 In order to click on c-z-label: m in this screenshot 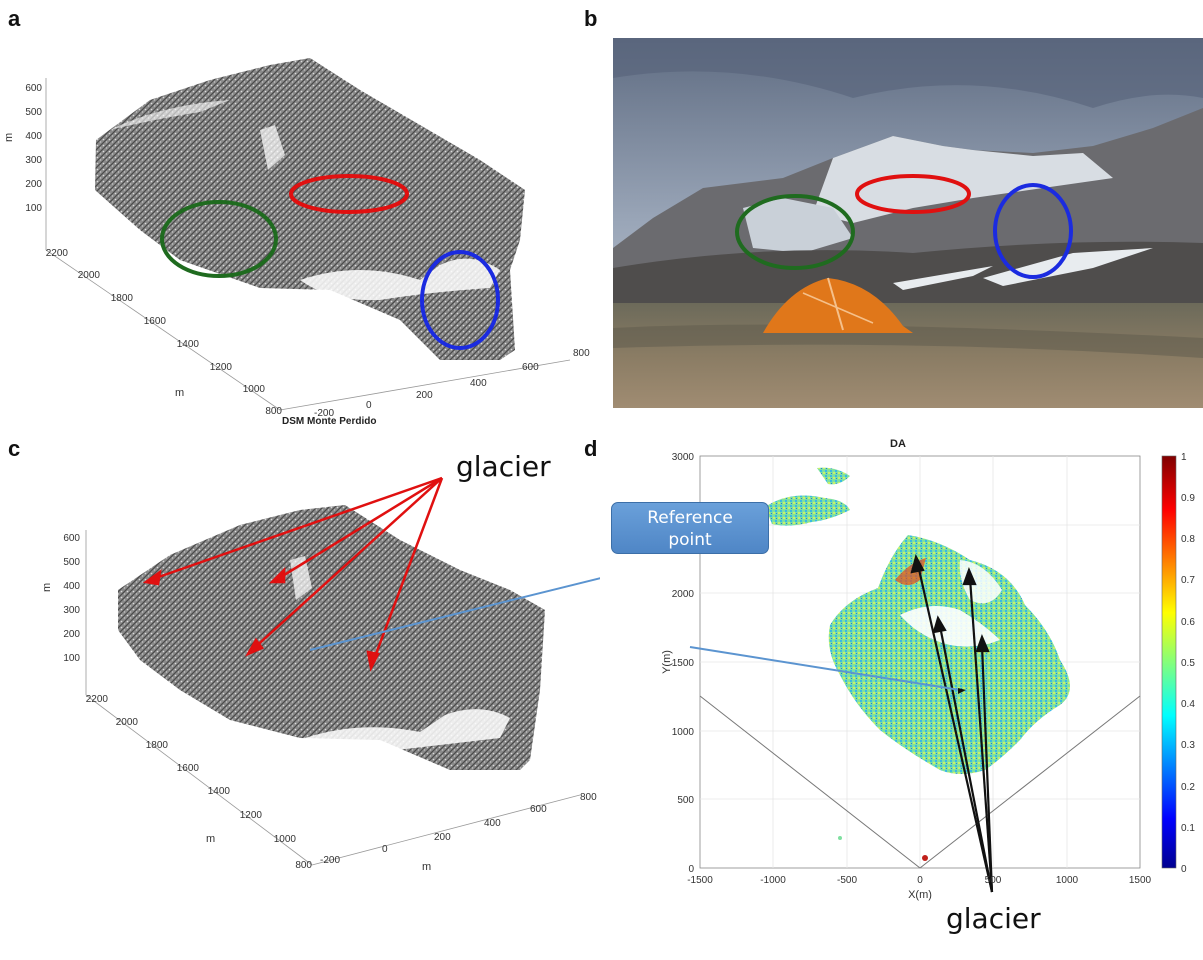, I will do `click(47, 587)`.